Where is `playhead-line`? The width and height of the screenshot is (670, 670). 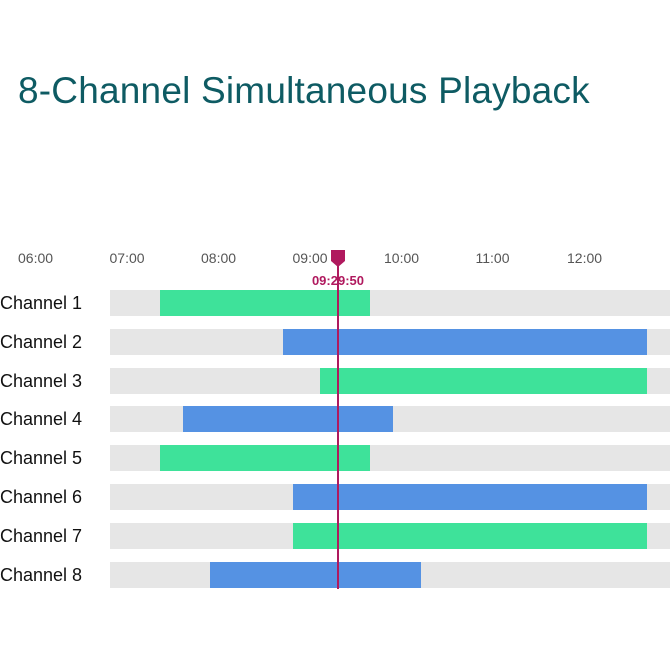 playhead-line is located at coordinates (337, 427).